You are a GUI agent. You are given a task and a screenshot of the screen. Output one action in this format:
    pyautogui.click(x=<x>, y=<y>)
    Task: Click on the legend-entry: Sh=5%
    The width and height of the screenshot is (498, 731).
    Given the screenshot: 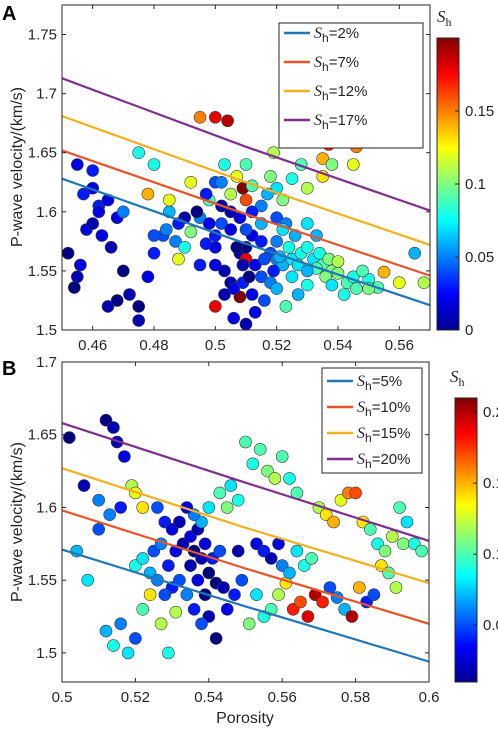 What is the action you would take?
    pyautogui.click(x=379, y=383)
    